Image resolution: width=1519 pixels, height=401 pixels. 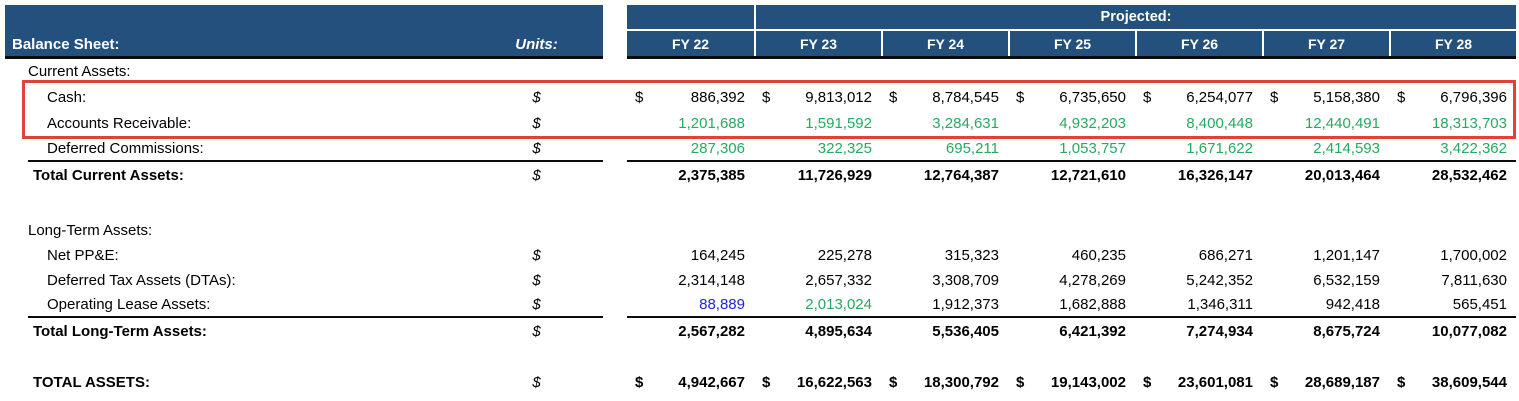 I want to click on row-label: Long-Term Assets:, so click(x=90, y=230).